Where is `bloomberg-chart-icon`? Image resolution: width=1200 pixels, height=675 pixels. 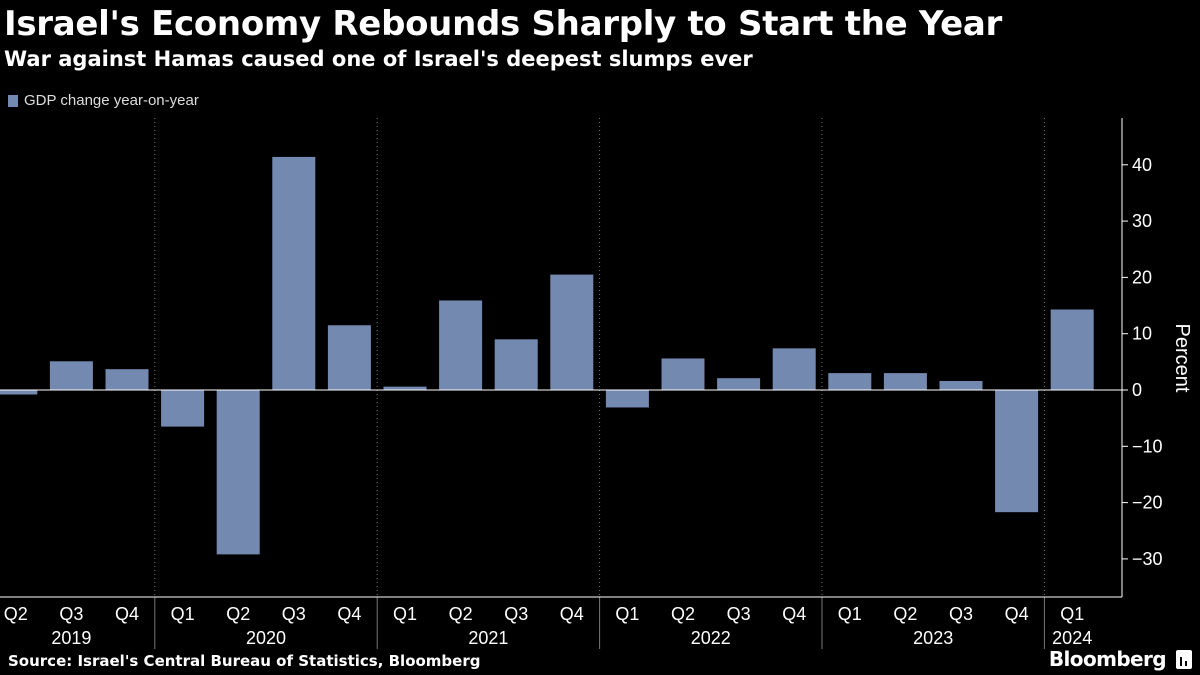 bloomberg-chart-icon is located at coordinates (1184, 659).